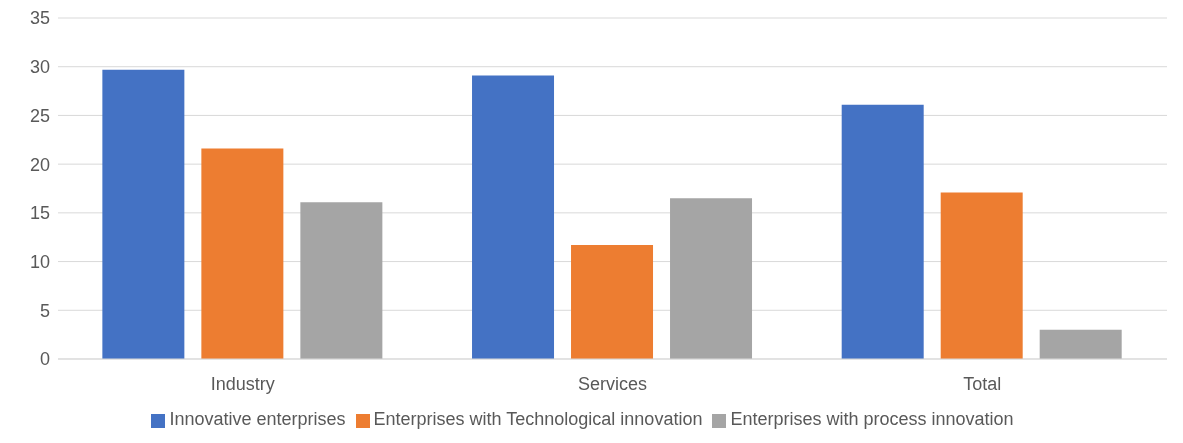  Describe the element at coordinates (44, 359) in the screenshot. I see `y-tick-label: 0` at that location.